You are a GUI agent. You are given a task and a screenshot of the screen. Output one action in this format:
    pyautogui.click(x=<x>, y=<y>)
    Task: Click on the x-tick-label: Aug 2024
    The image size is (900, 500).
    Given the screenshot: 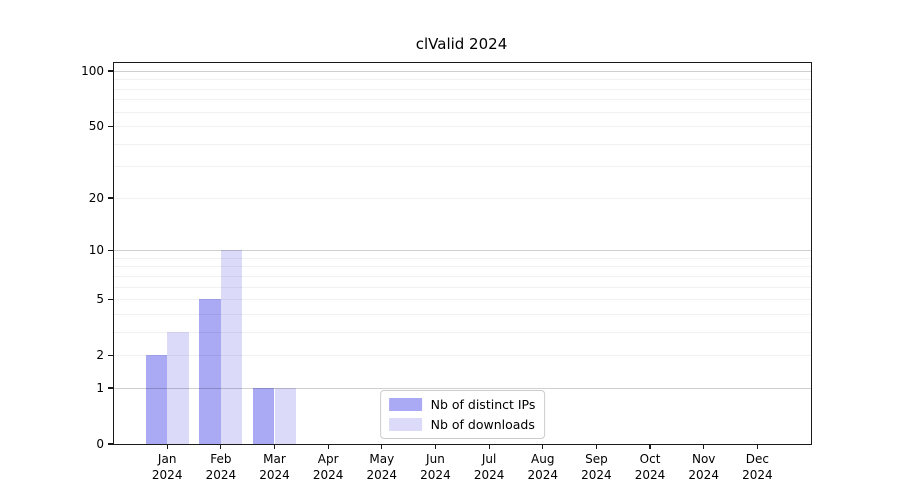 What is the action you would take?
    pyautogui.click(x=543, y=467)
    